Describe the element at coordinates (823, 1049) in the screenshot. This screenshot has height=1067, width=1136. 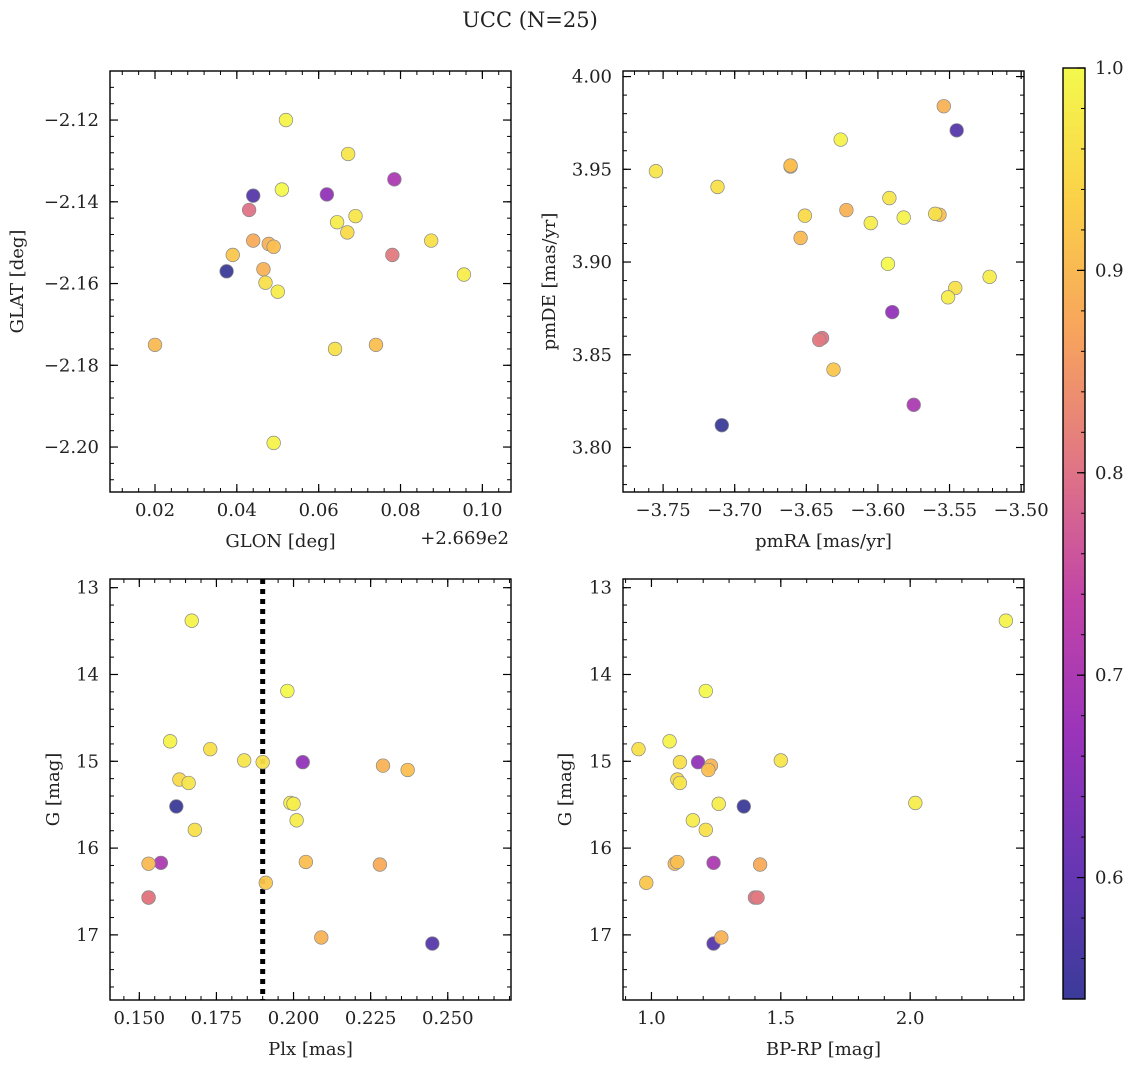
I see `x-axis-label: BP-RP [mag]` at that location.